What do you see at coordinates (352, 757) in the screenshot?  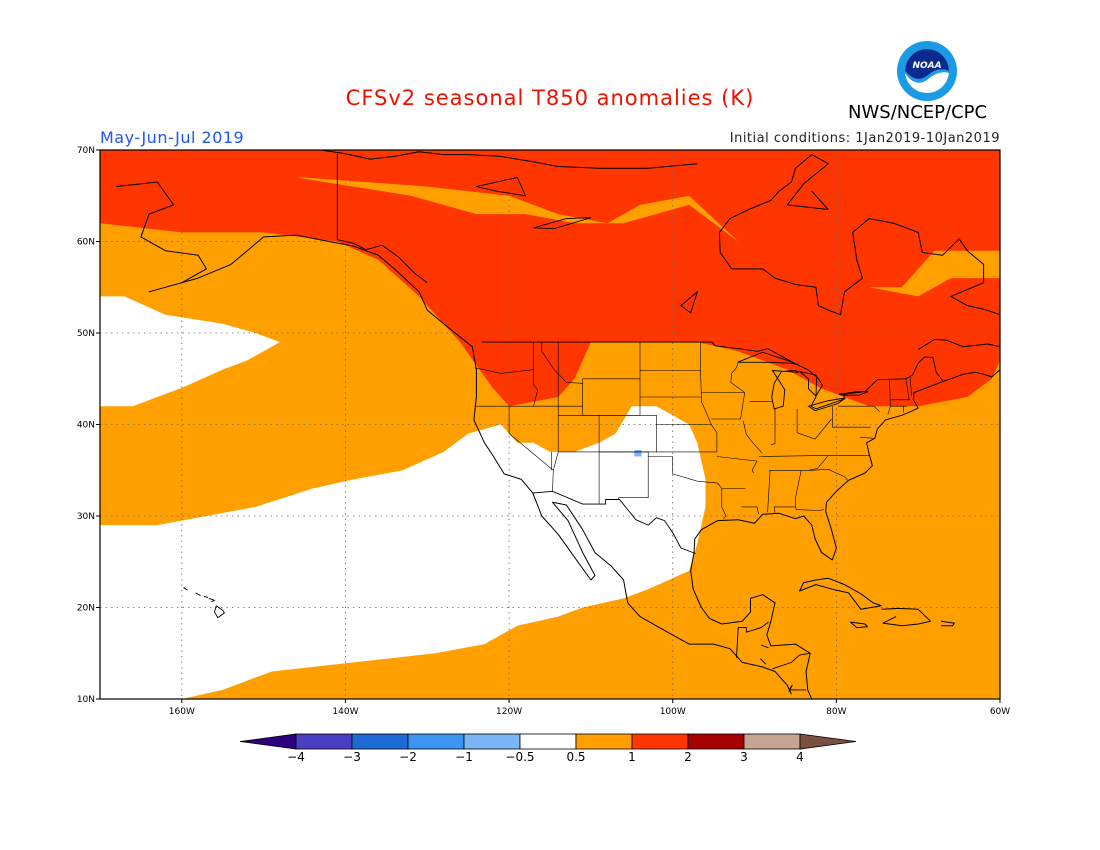 I see `colorbar-label: −3` at bounding box center [352, 757].